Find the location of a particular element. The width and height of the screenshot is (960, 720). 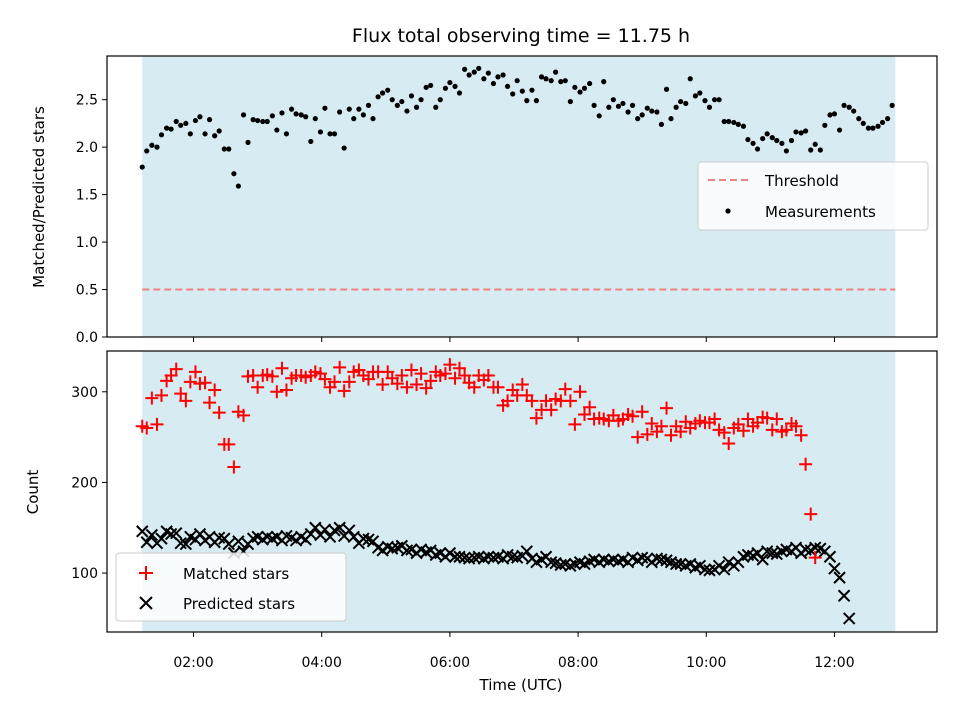

legend-predicted-swatch is located at coordinates (146, 603).